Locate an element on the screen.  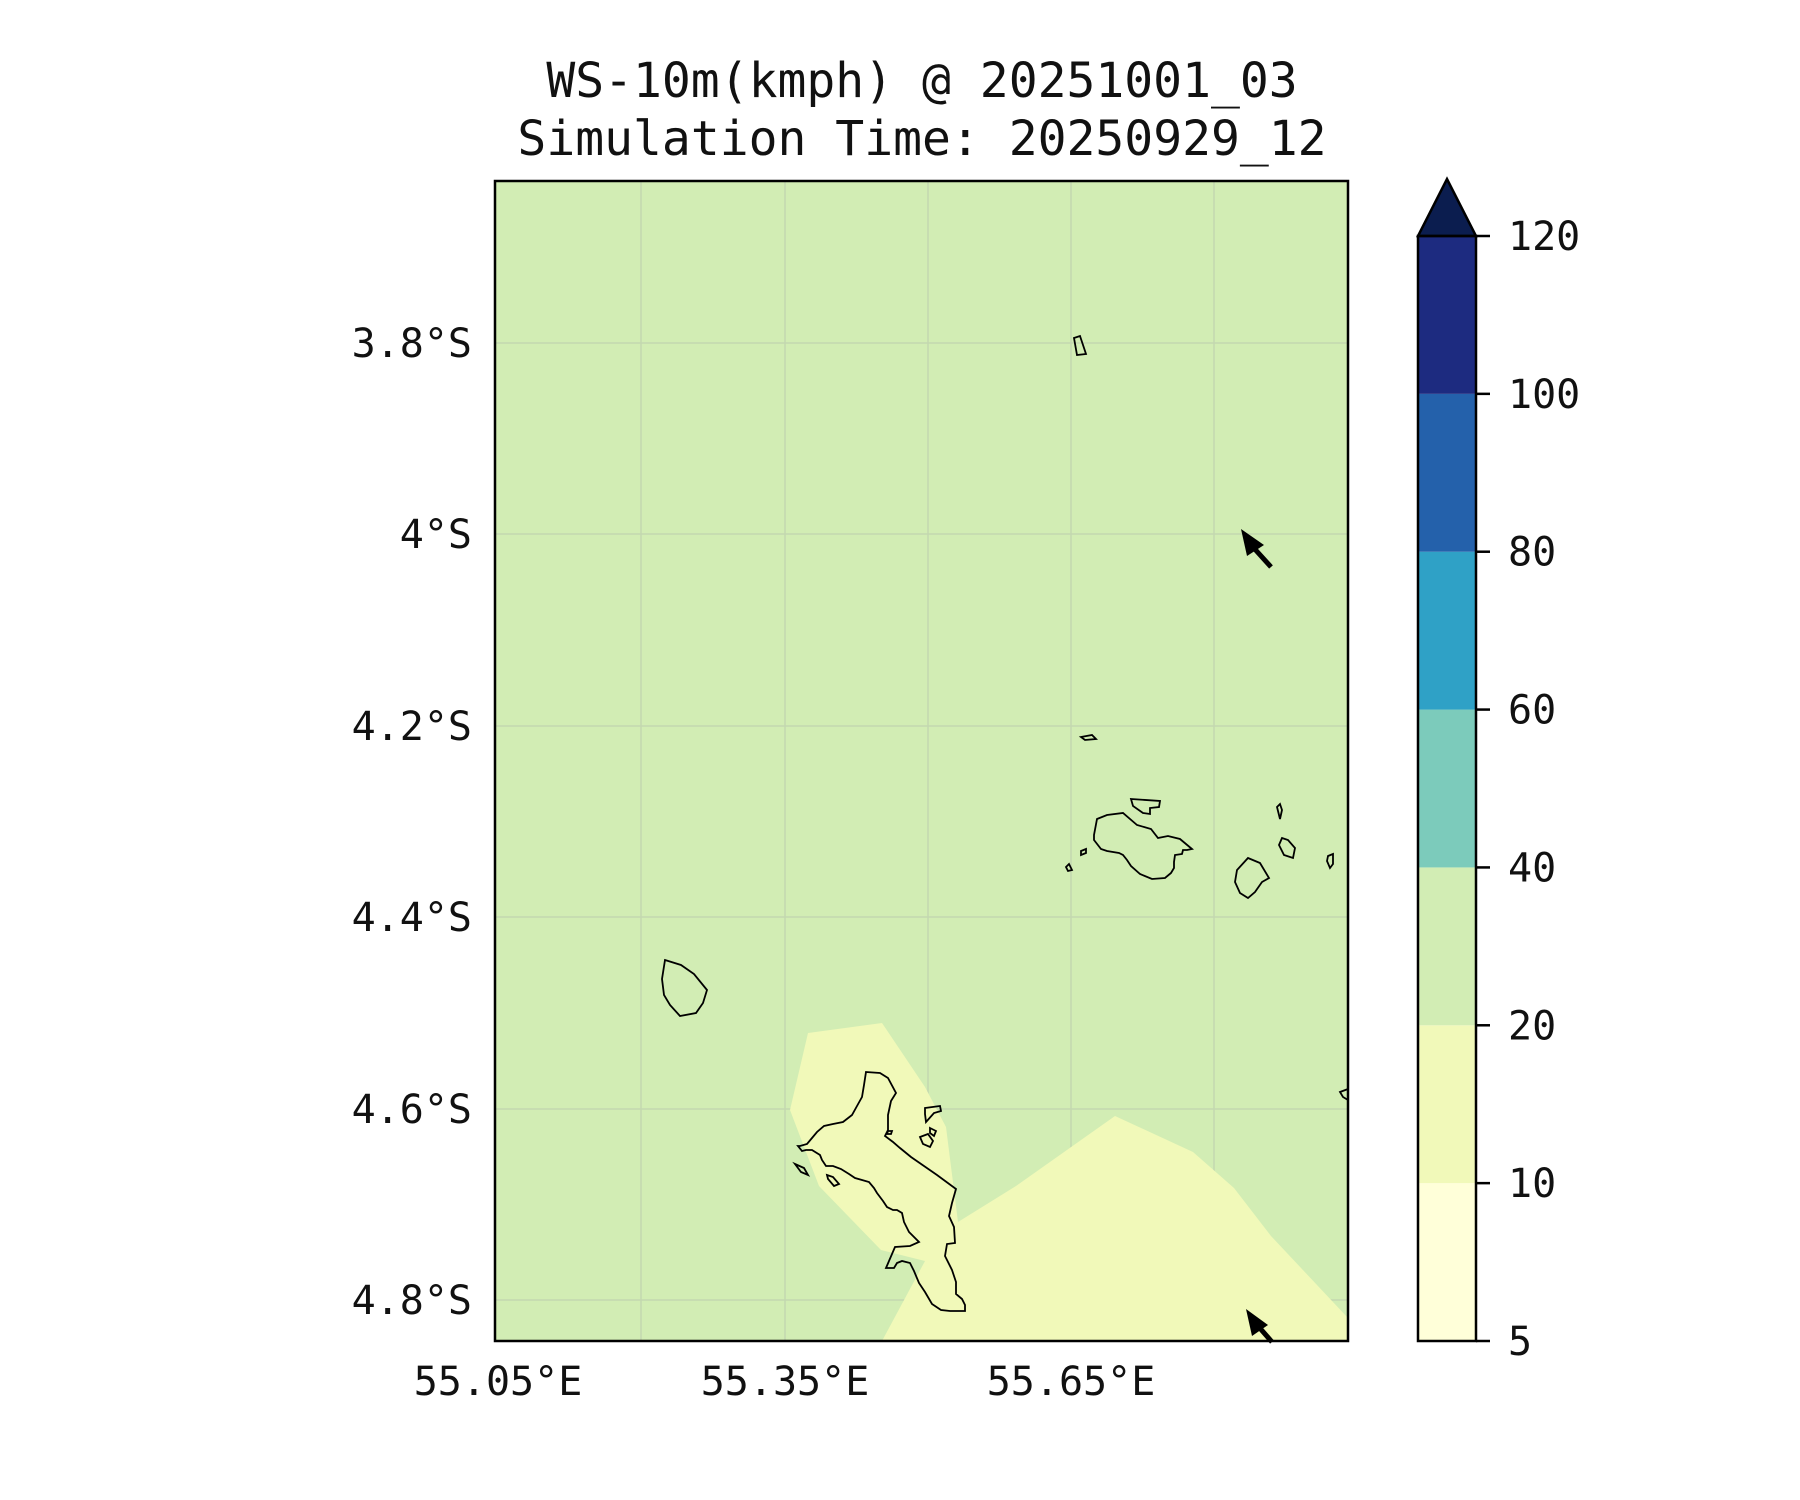
colorbar-extend-arrow is located at coordinates (1447, 207).